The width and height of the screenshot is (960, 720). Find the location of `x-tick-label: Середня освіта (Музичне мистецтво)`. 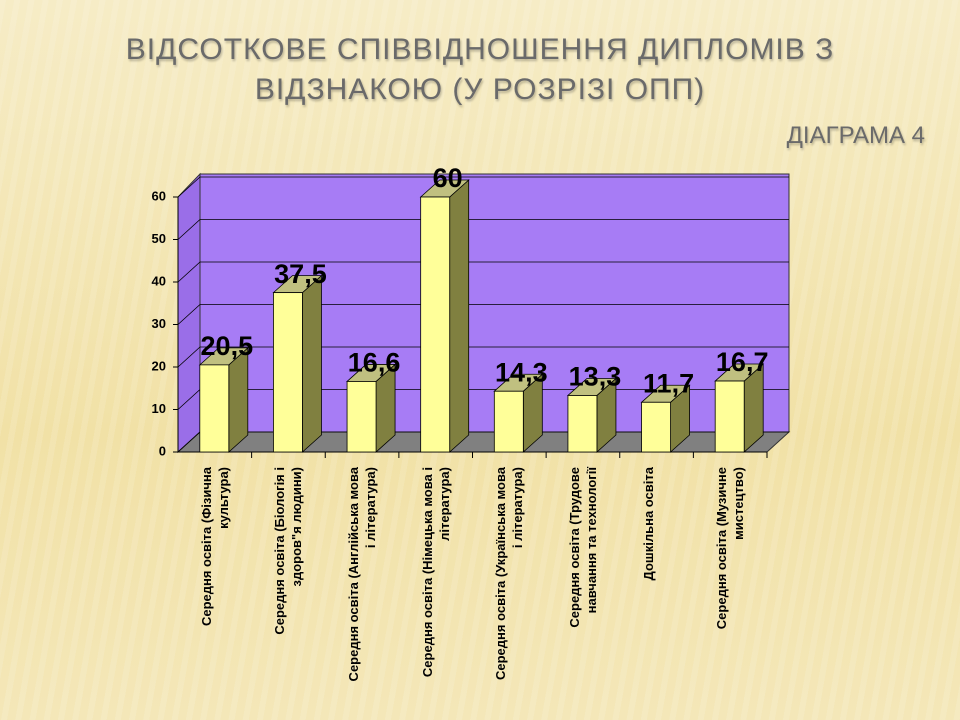

x-tick-label: Середня освіта (Музичне мистецтво) is located at coordinates (730, 548).